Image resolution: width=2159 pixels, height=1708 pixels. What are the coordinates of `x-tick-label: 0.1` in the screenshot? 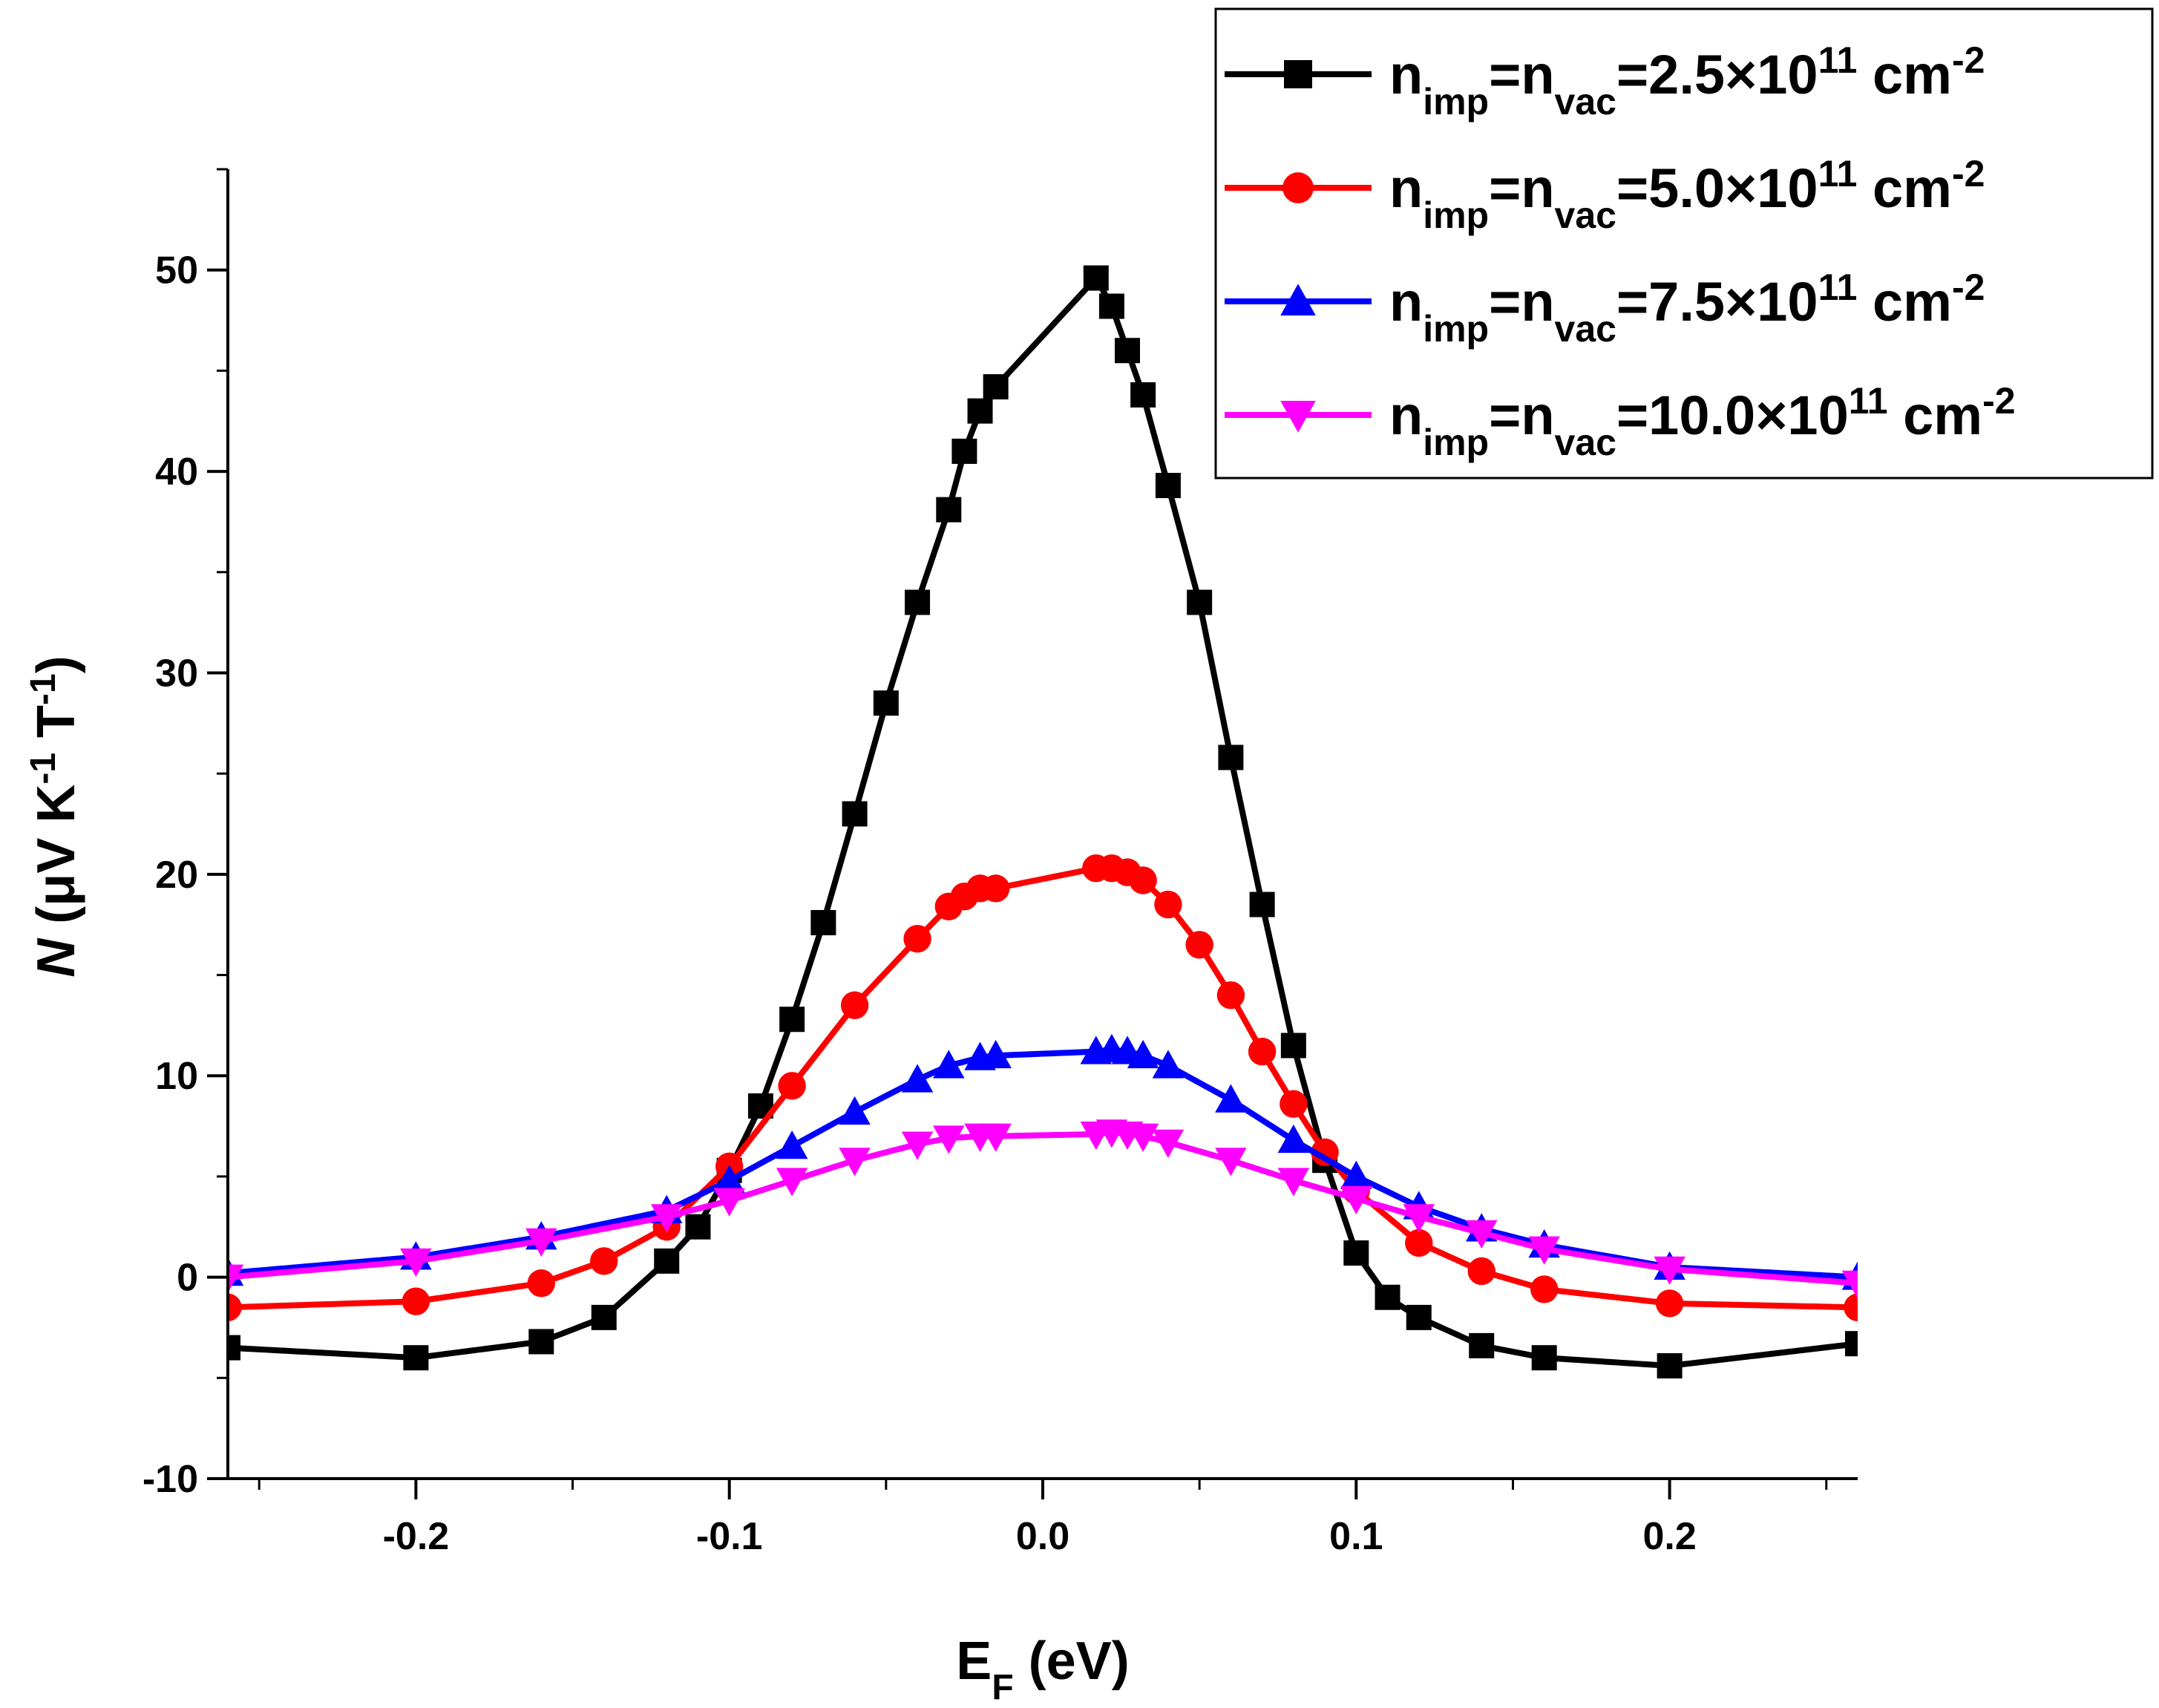 It's located at (1356, 1536).